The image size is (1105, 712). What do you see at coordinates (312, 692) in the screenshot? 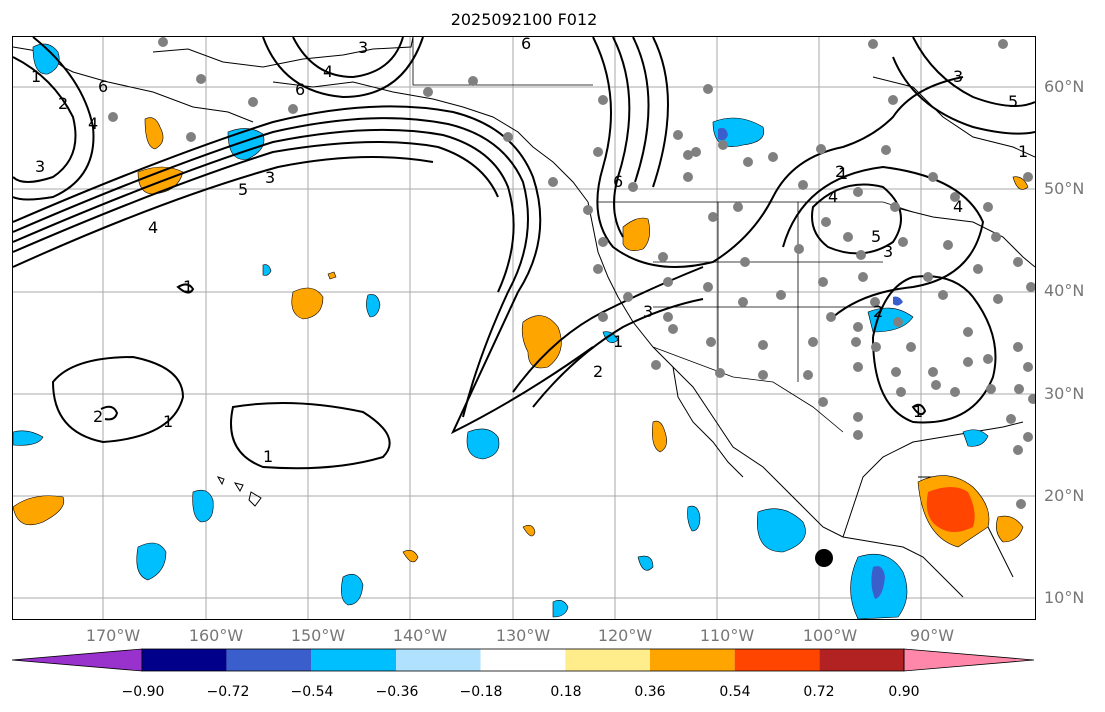
I see `colorbar-tick-label: −0.54` at bounding box center [312, 692].